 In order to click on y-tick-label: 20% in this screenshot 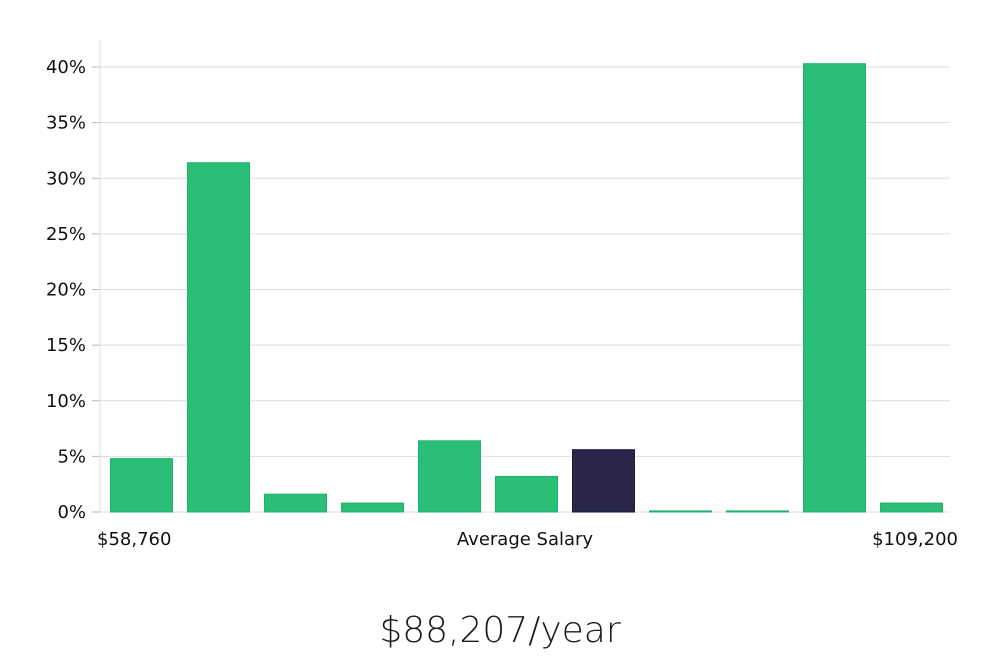, I will do `click(66, 290)`.